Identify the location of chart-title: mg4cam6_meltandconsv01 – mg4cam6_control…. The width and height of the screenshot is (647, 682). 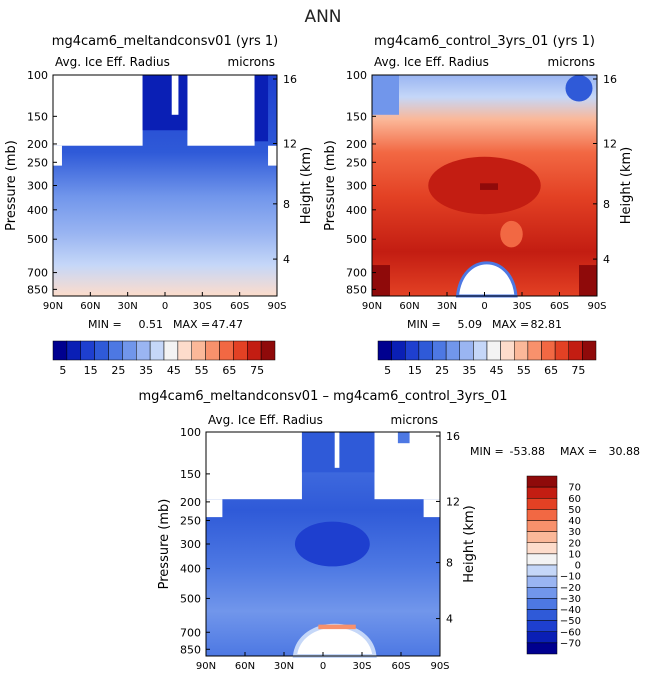
(322, 396).